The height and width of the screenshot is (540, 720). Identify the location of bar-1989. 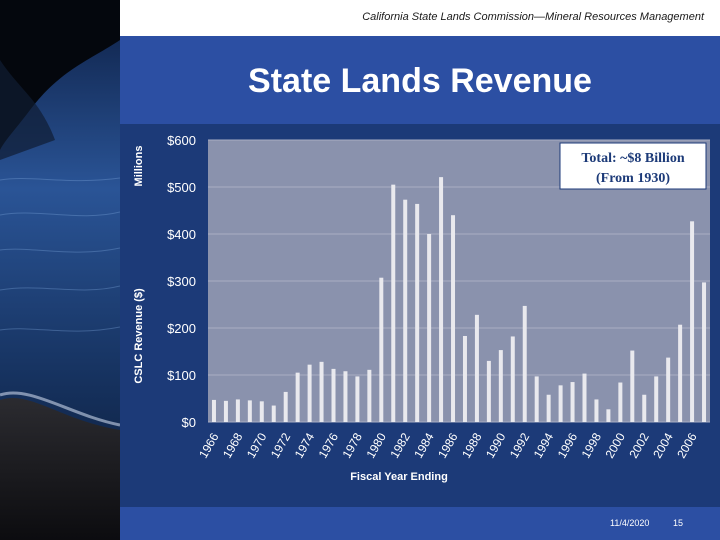
(488, 391).